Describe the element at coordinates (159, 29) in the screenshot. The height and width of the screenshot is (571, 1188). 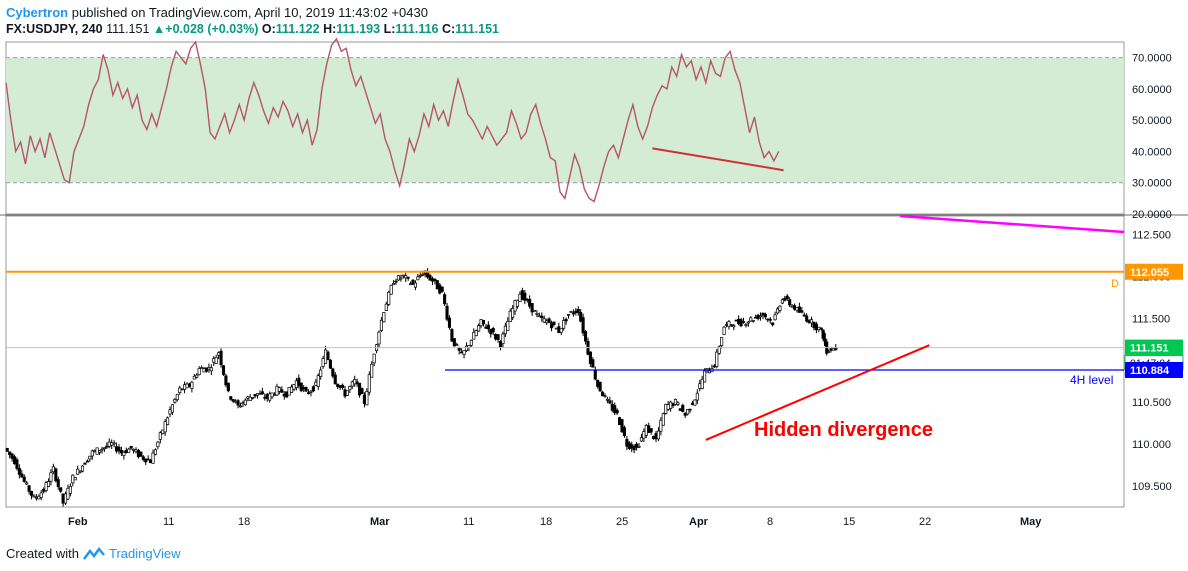
I see `up-triangle-icon: ▲` at that location.